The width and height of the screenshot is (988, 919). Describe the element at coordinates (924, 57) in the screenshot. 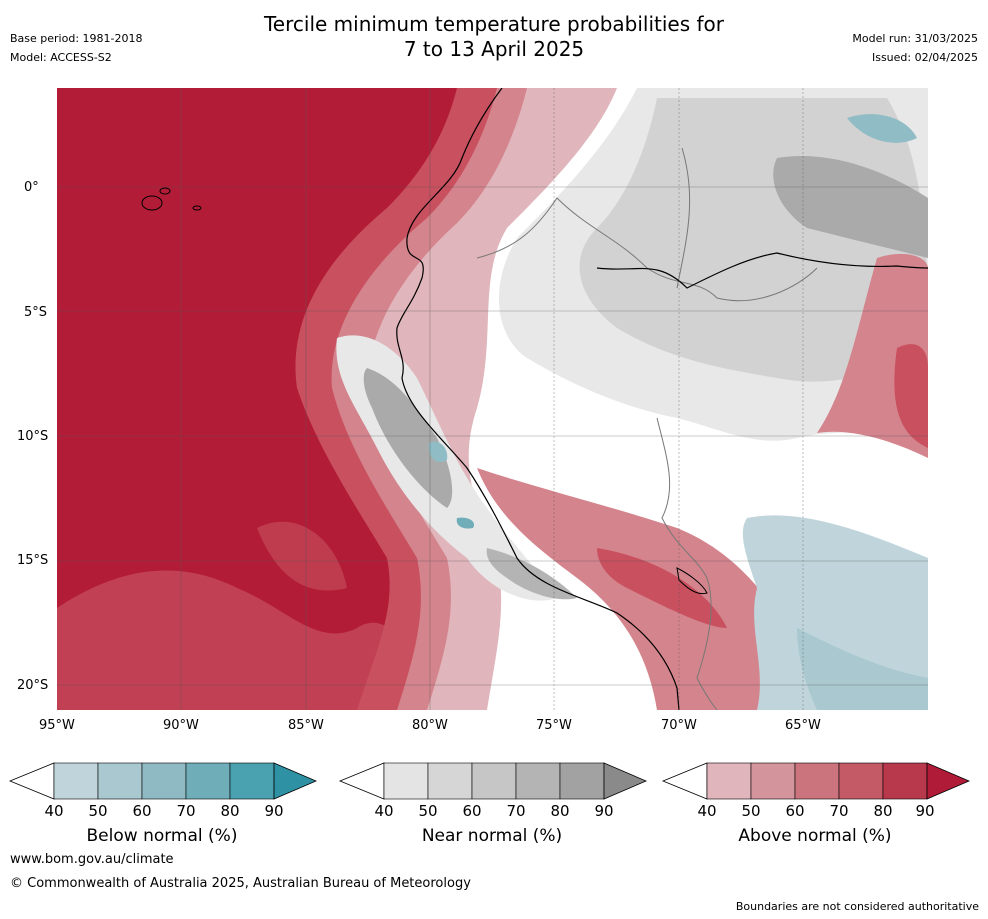

I see `issued-date: Issued: 02/04/2025` at that location.